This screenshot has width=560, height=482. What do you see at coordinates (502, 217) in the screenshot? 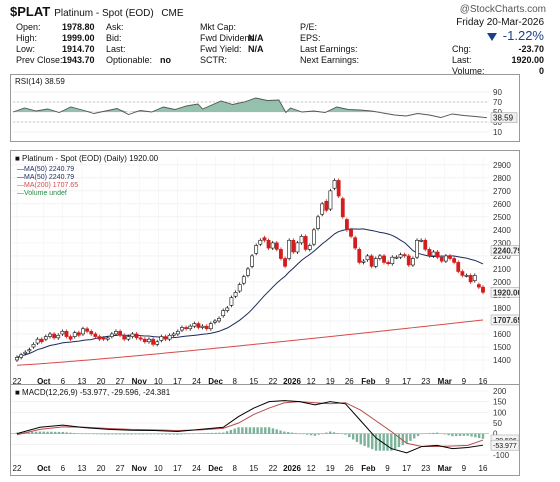
I see `y-tick-label: 2500` at bounding box center [502, 217].